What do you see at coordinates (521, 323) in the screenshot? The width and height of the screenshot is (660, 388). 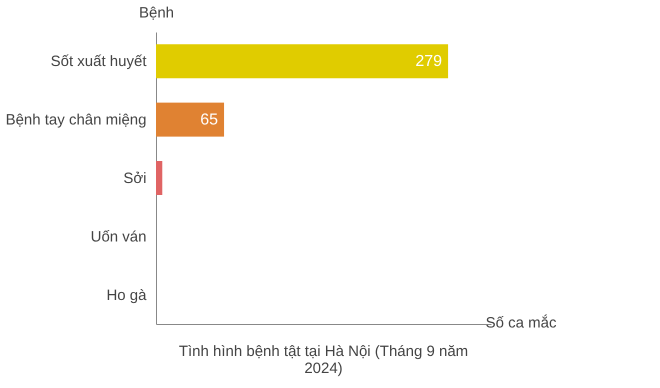 I see `x-axis-title: Số ca mắc` at bounding box center [521, 323].